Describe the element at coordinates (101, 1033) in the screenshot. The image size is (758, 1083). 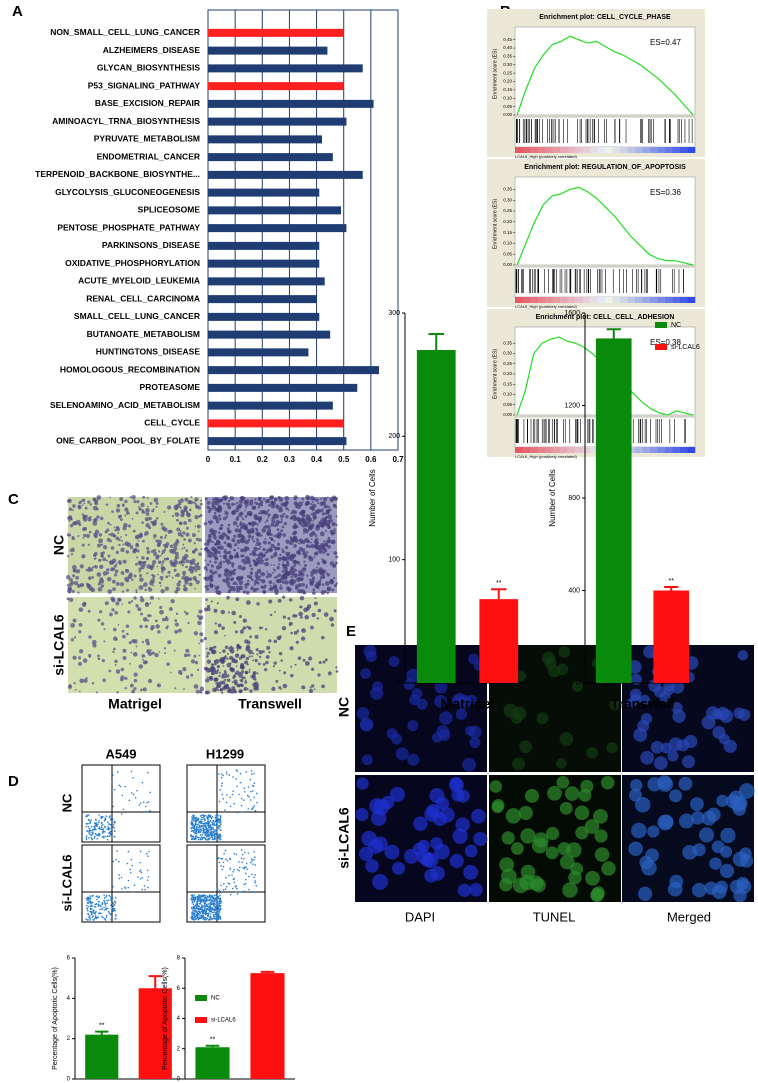
I see `error-bar` at that location.